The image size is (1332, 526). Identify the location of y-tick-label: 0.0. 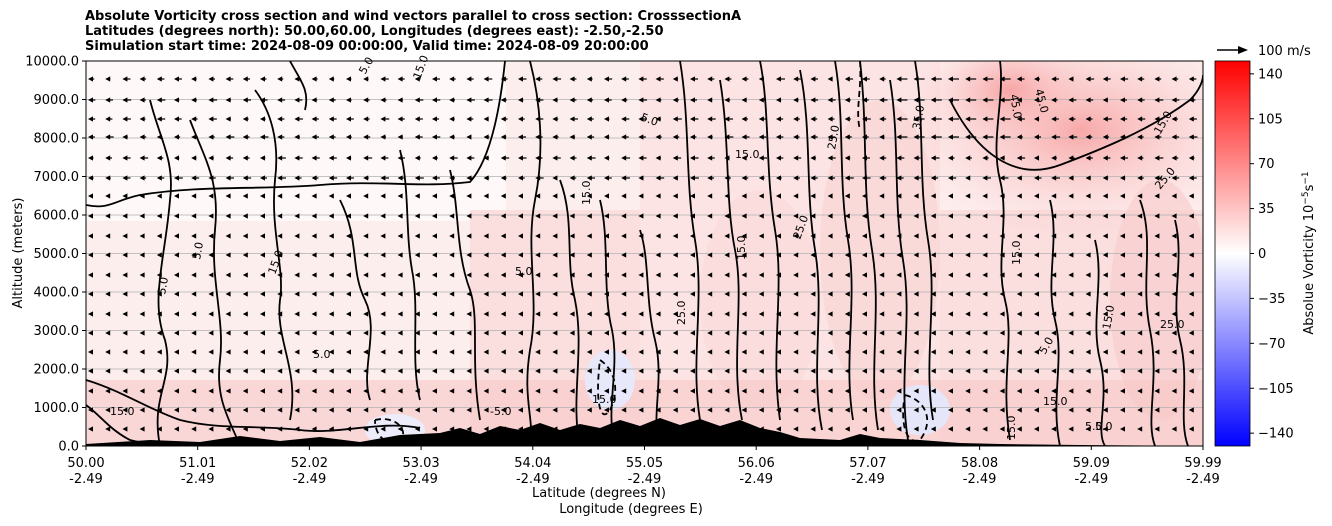
(68, 447).